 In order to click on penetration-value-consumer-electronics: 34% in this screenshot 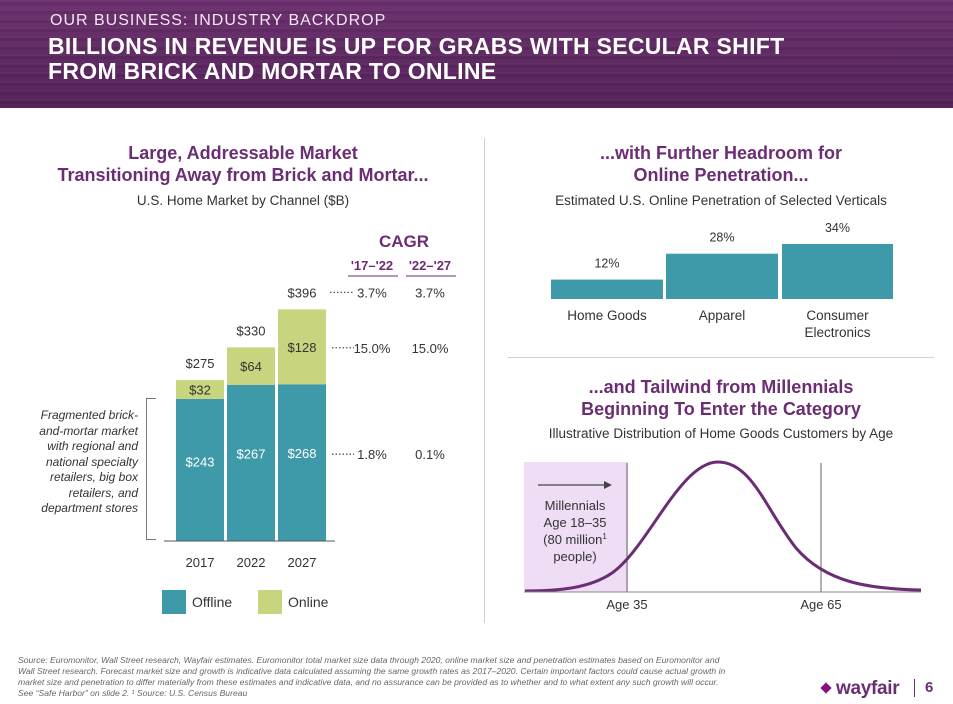, I will do `click(837, 228)`.